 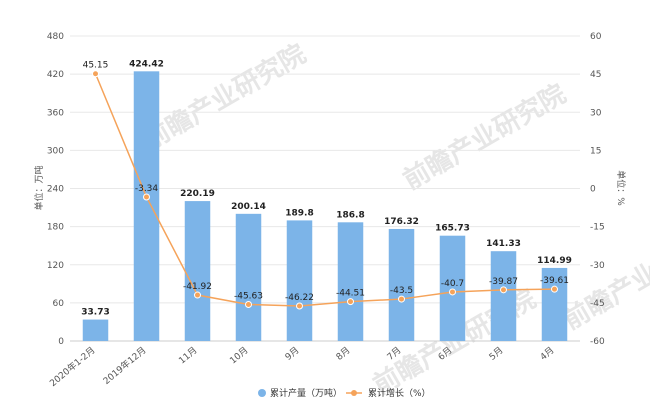 I want to click on right-tick-label: -15, so click(x=597, y=228).